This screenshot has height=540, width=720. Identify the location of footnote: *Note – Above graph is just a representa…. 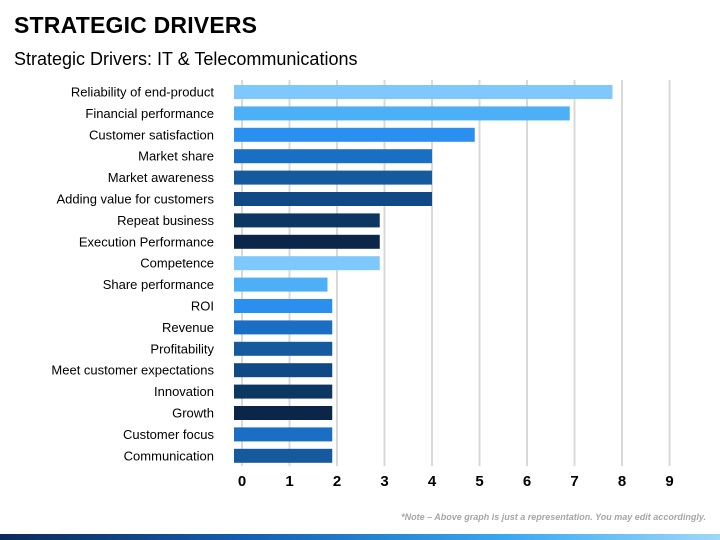
(553, 517).